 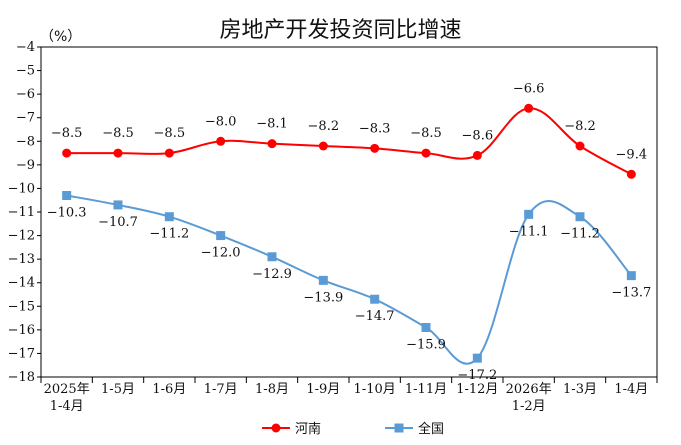 I want to click on x-tick-label: 1-11月, so click(x=426, y=389).